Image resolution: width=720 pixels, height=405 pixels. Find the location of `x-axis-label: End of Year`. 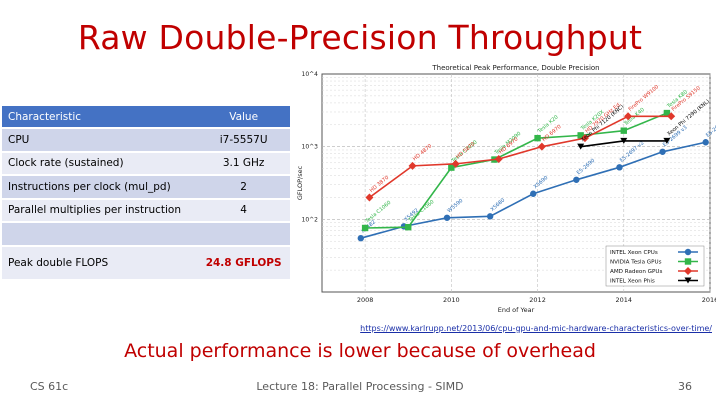

x-axis-label: End of Year is located at coordinates (516, 310).